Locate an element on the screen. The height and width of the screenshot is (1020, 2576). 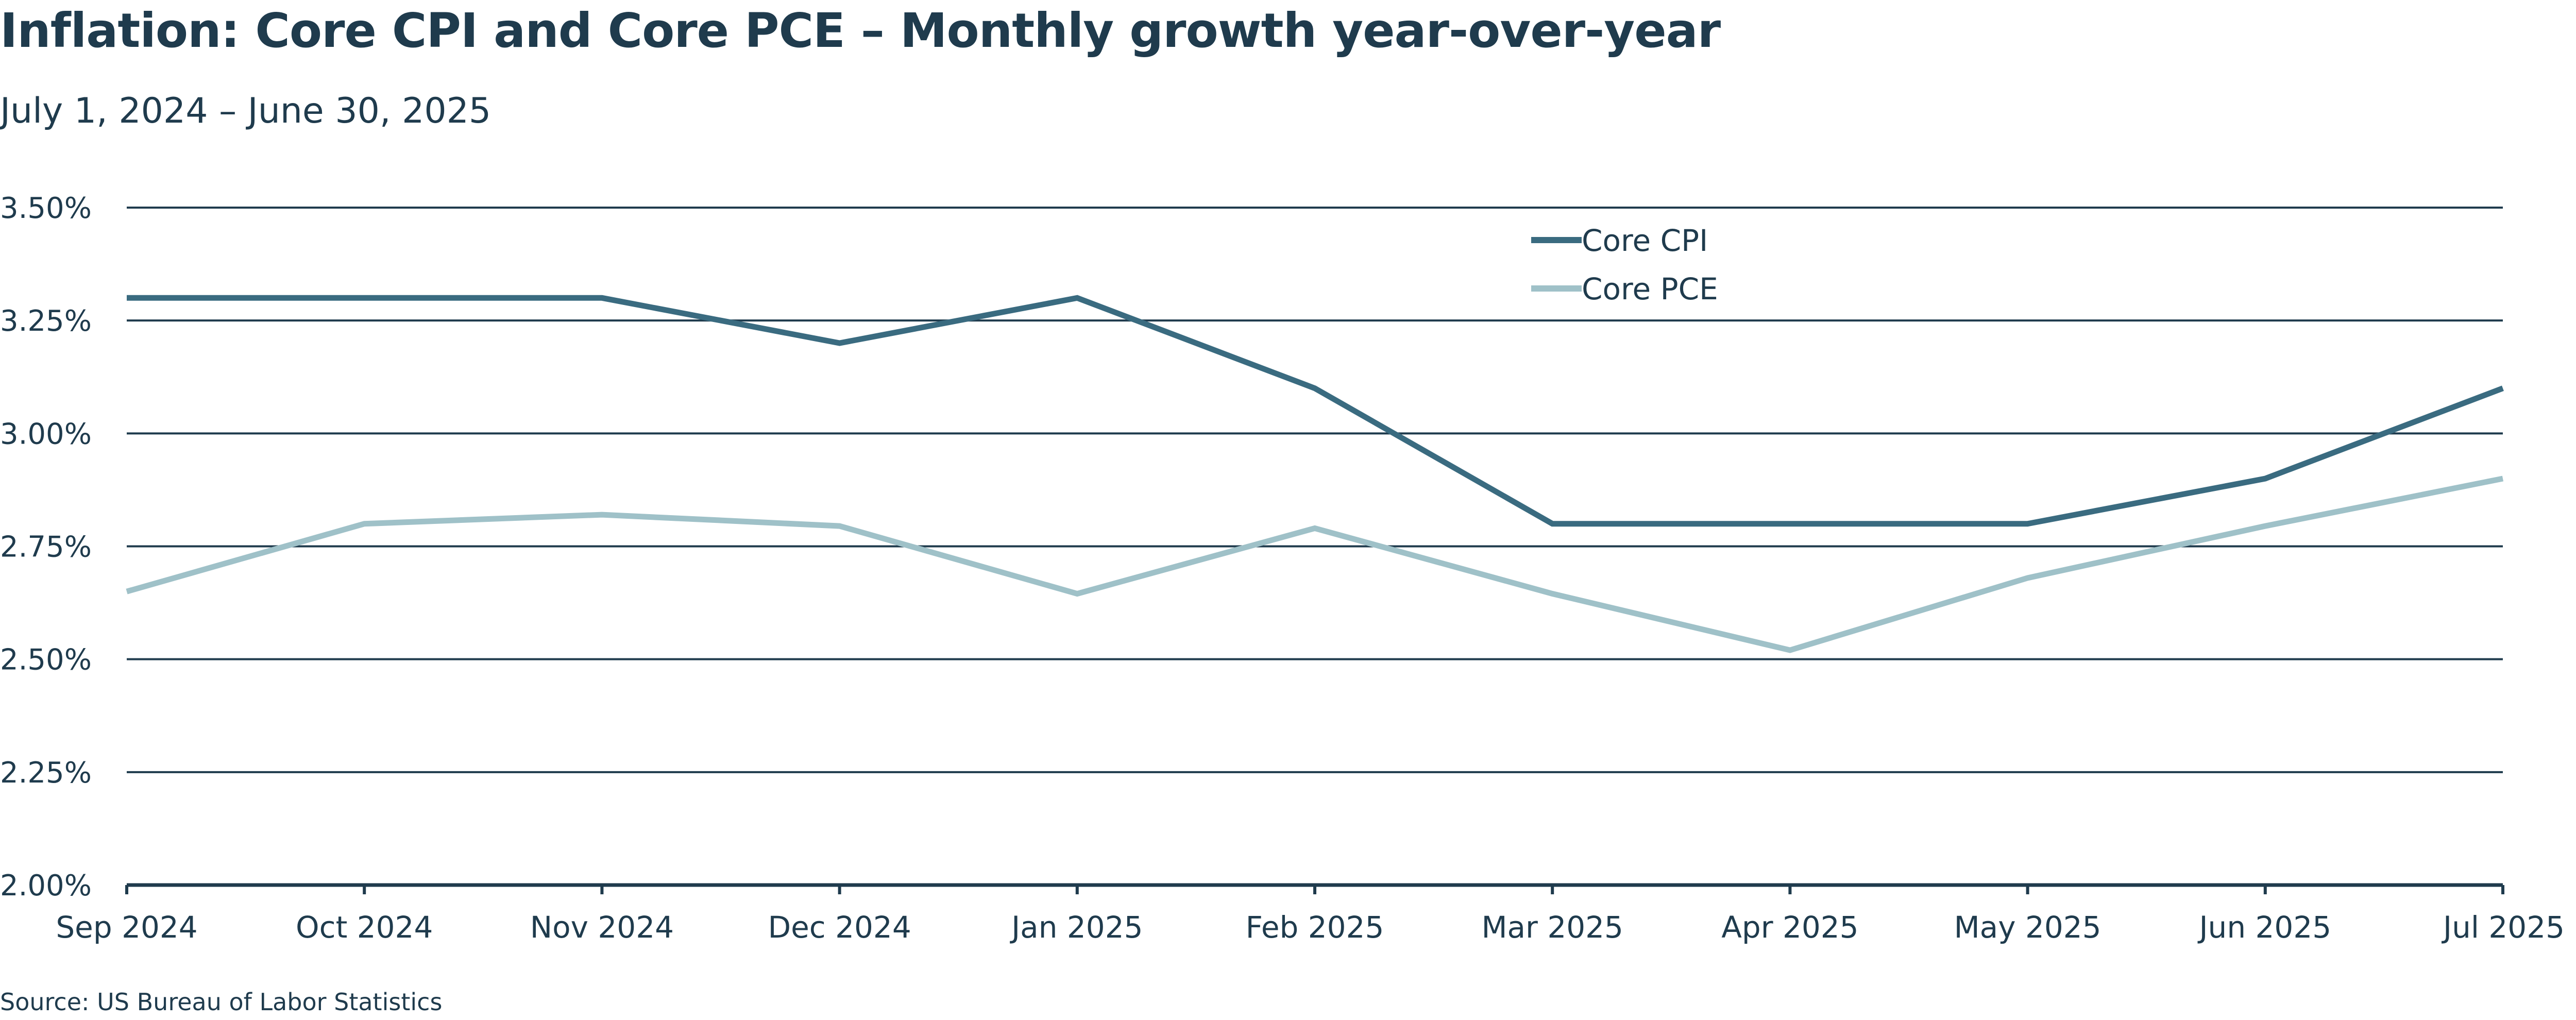
y-tick-label: 2.00% is located at coordinates (46, 886).